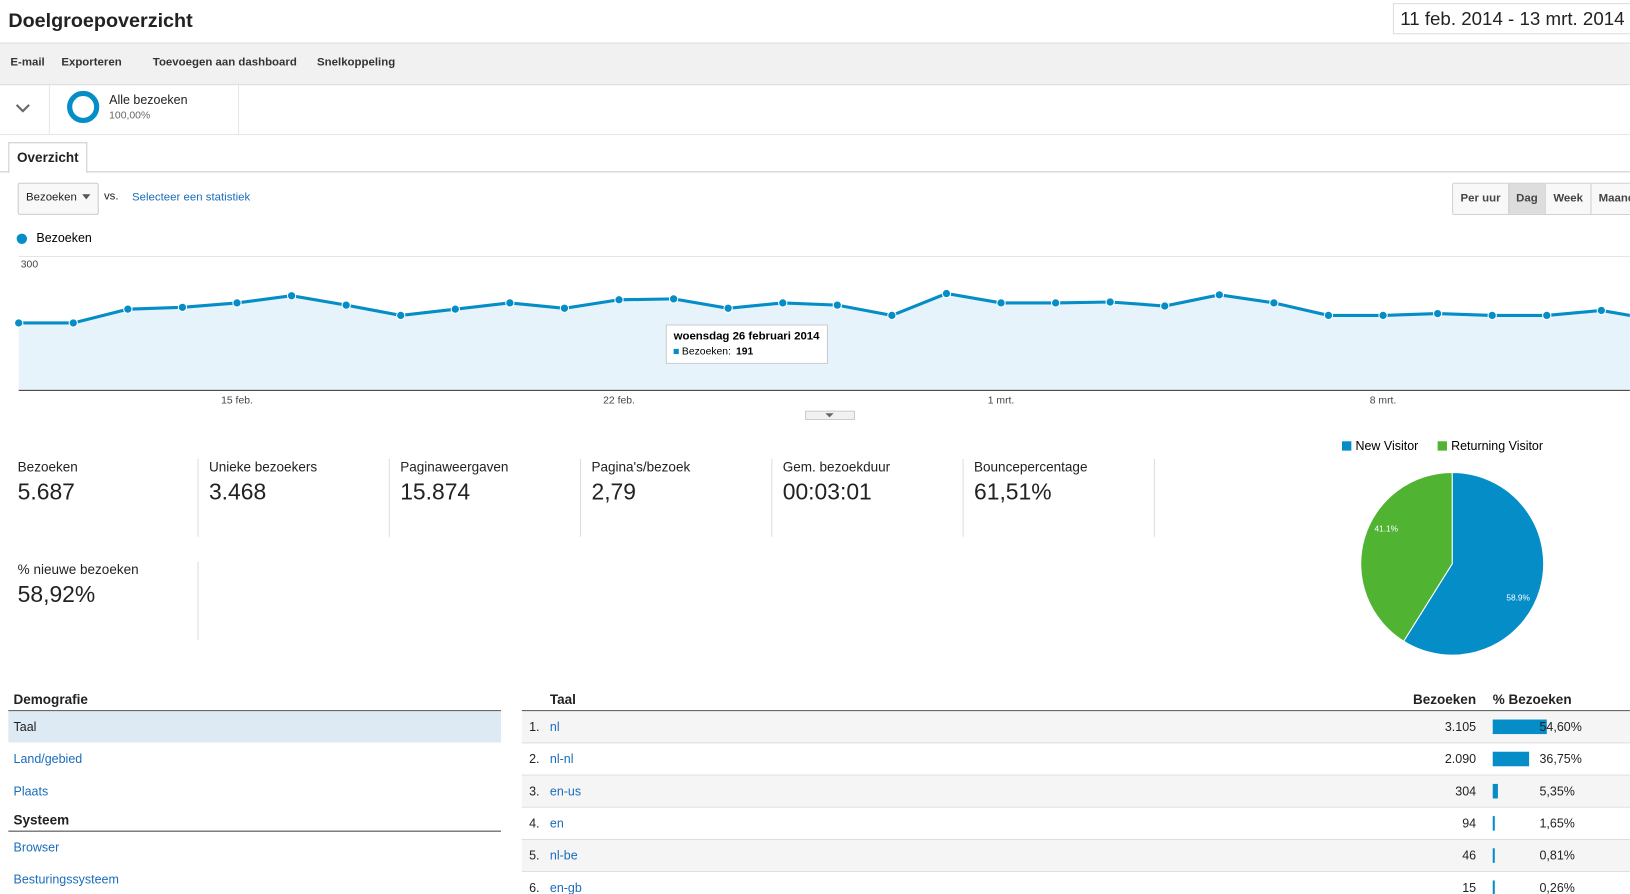 This screenshot has width=1630, height=894. I want to click on col-header: Bezoeken, so click(1444, 699).